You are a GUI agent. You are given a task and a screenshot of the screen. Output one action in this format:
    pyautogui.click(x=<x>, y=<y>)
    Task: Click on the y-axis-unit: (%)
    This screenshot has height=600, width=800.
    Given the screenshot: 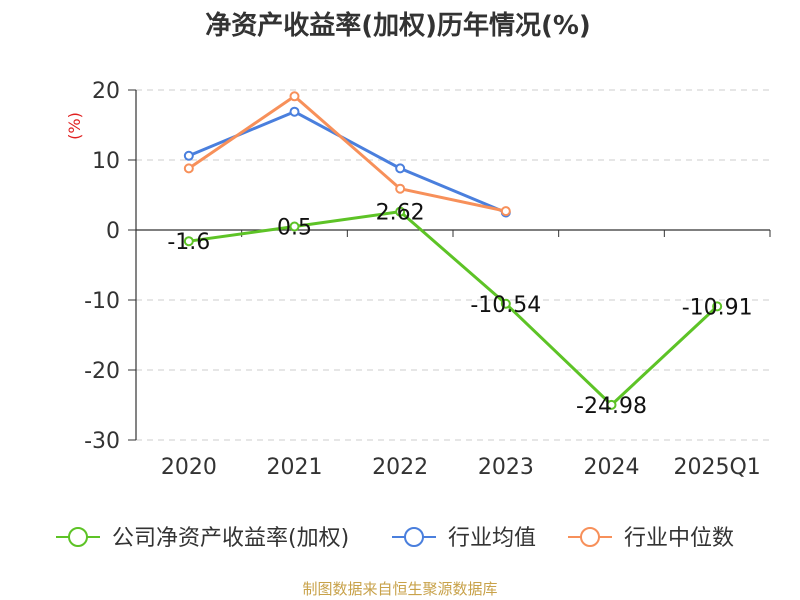 What is the action you would take?
    pyautogui.click(x=74, y=126)
    